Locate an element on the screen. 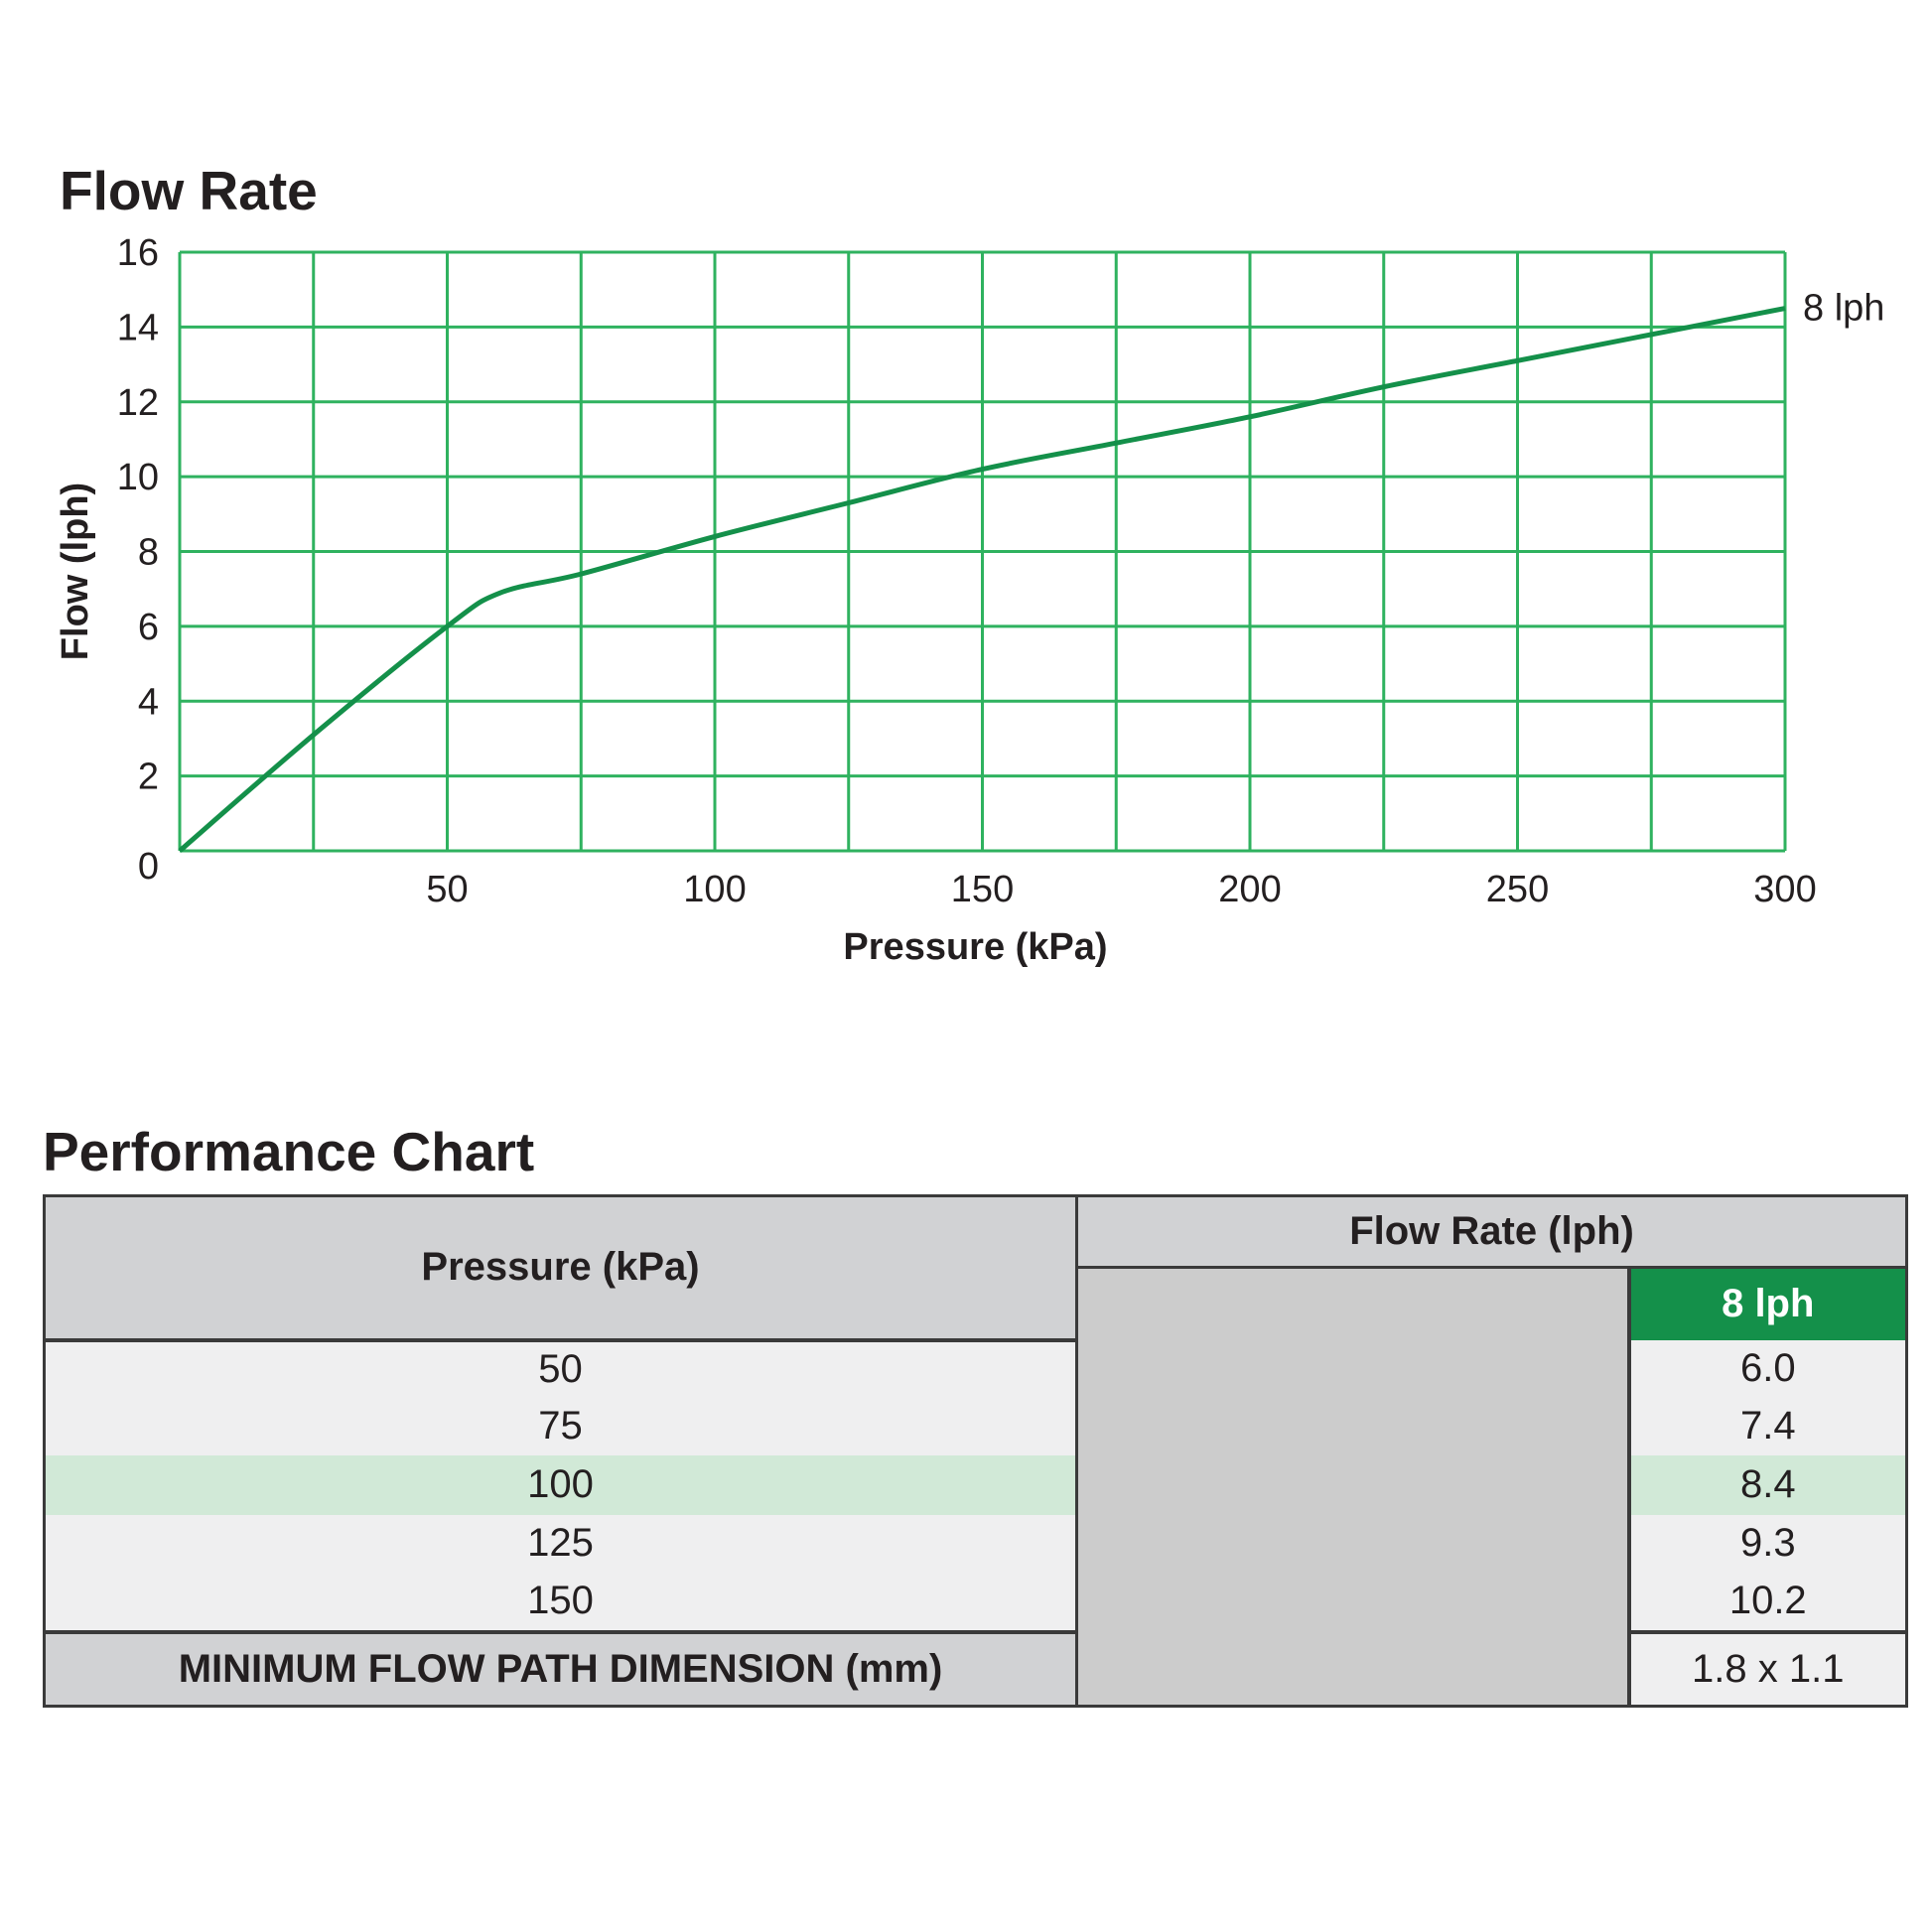 The width and height of the screenshot is (1932, 1932). table-row-highlighted: 100 8.4 is located at coordinates (975, 1485).